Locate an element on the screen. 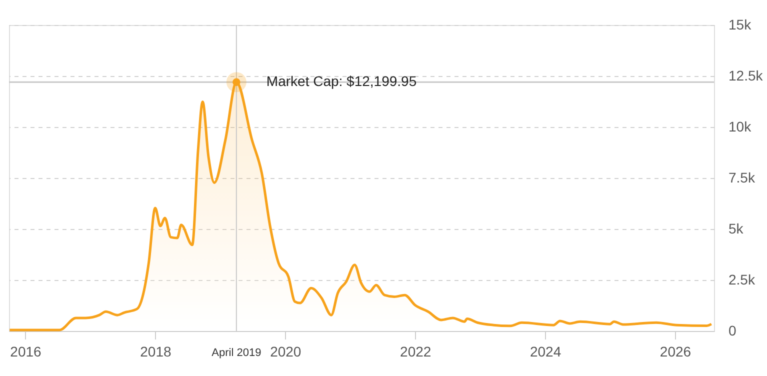  x-tick-label: 2020 is located at coordinates (286, 352).